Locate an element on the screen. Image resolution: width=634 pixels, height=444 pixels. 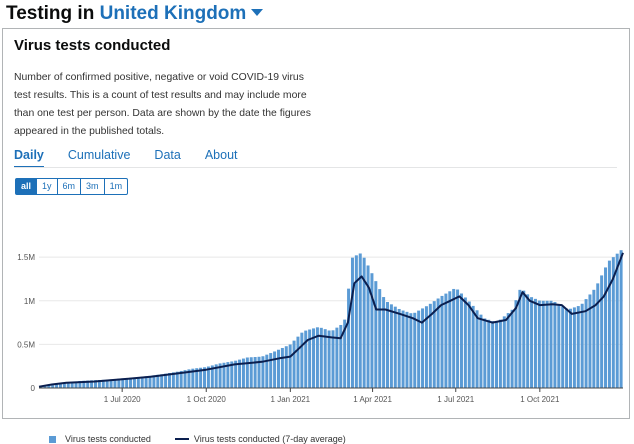
y-tick-label: 1M is located at coordinates (29, 301).